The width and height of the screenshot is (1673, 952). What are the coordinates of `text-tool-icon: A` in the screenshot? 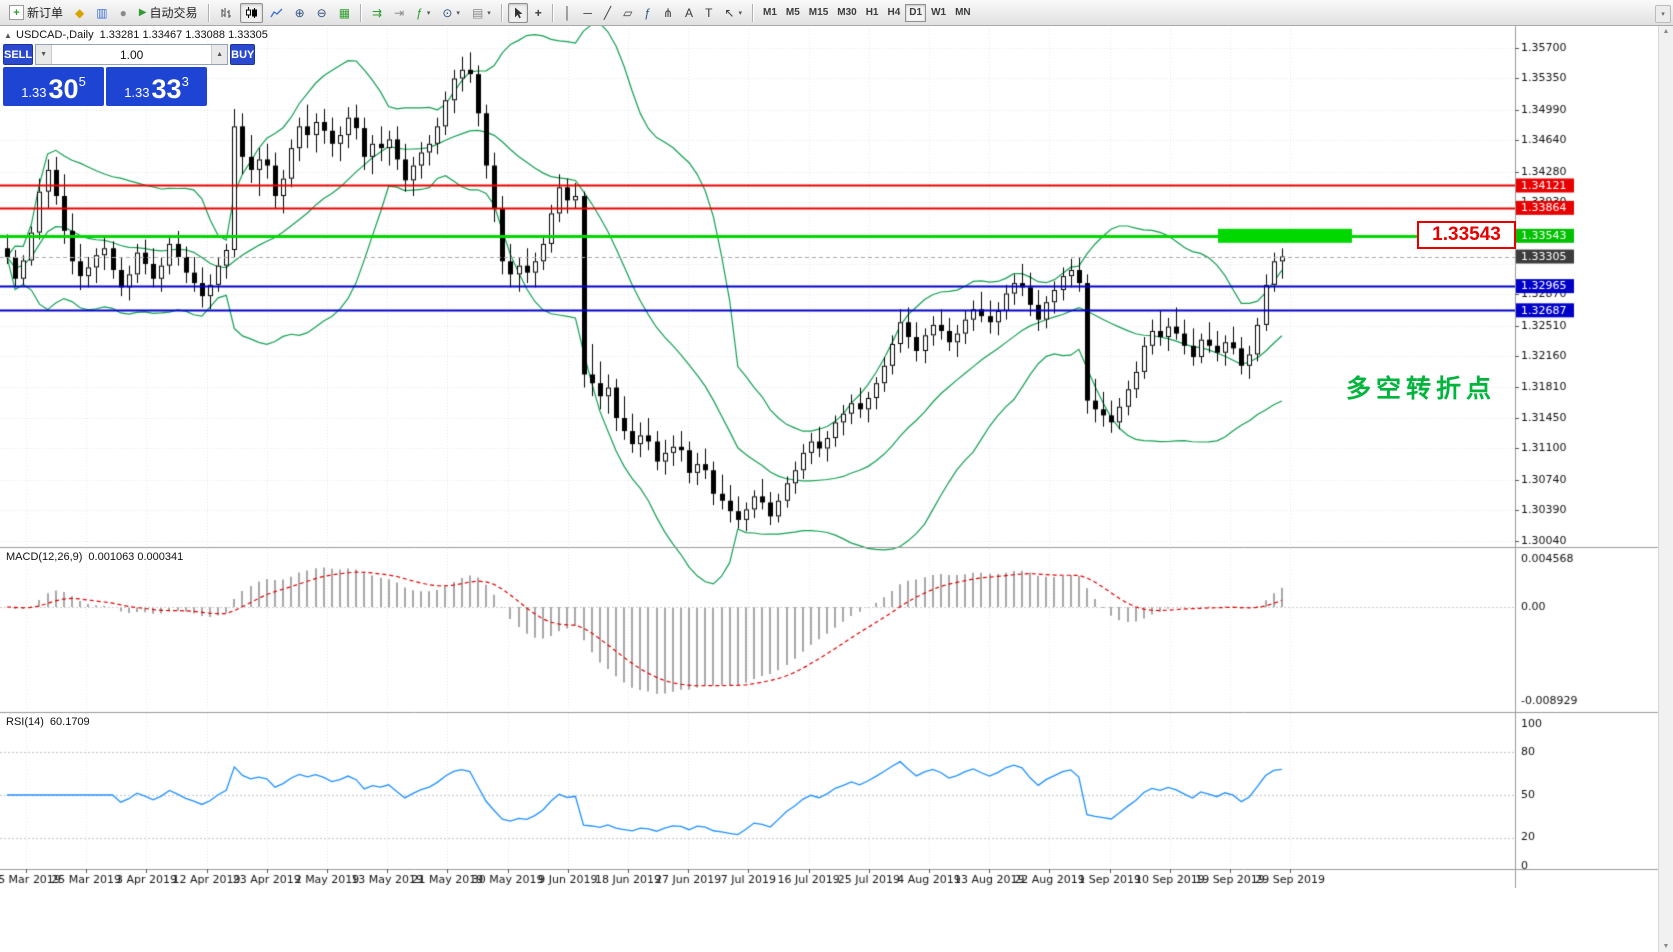 It's located at (689, 12).